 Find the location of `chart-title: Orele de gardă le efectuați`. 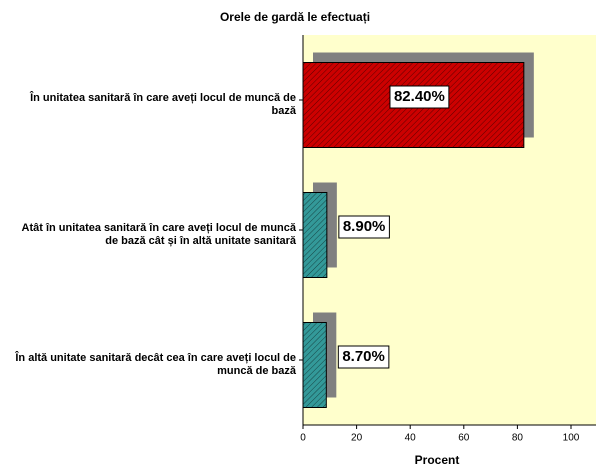

chart-title: Orele de gardă le efectuați is located at coordinates (295, 17).